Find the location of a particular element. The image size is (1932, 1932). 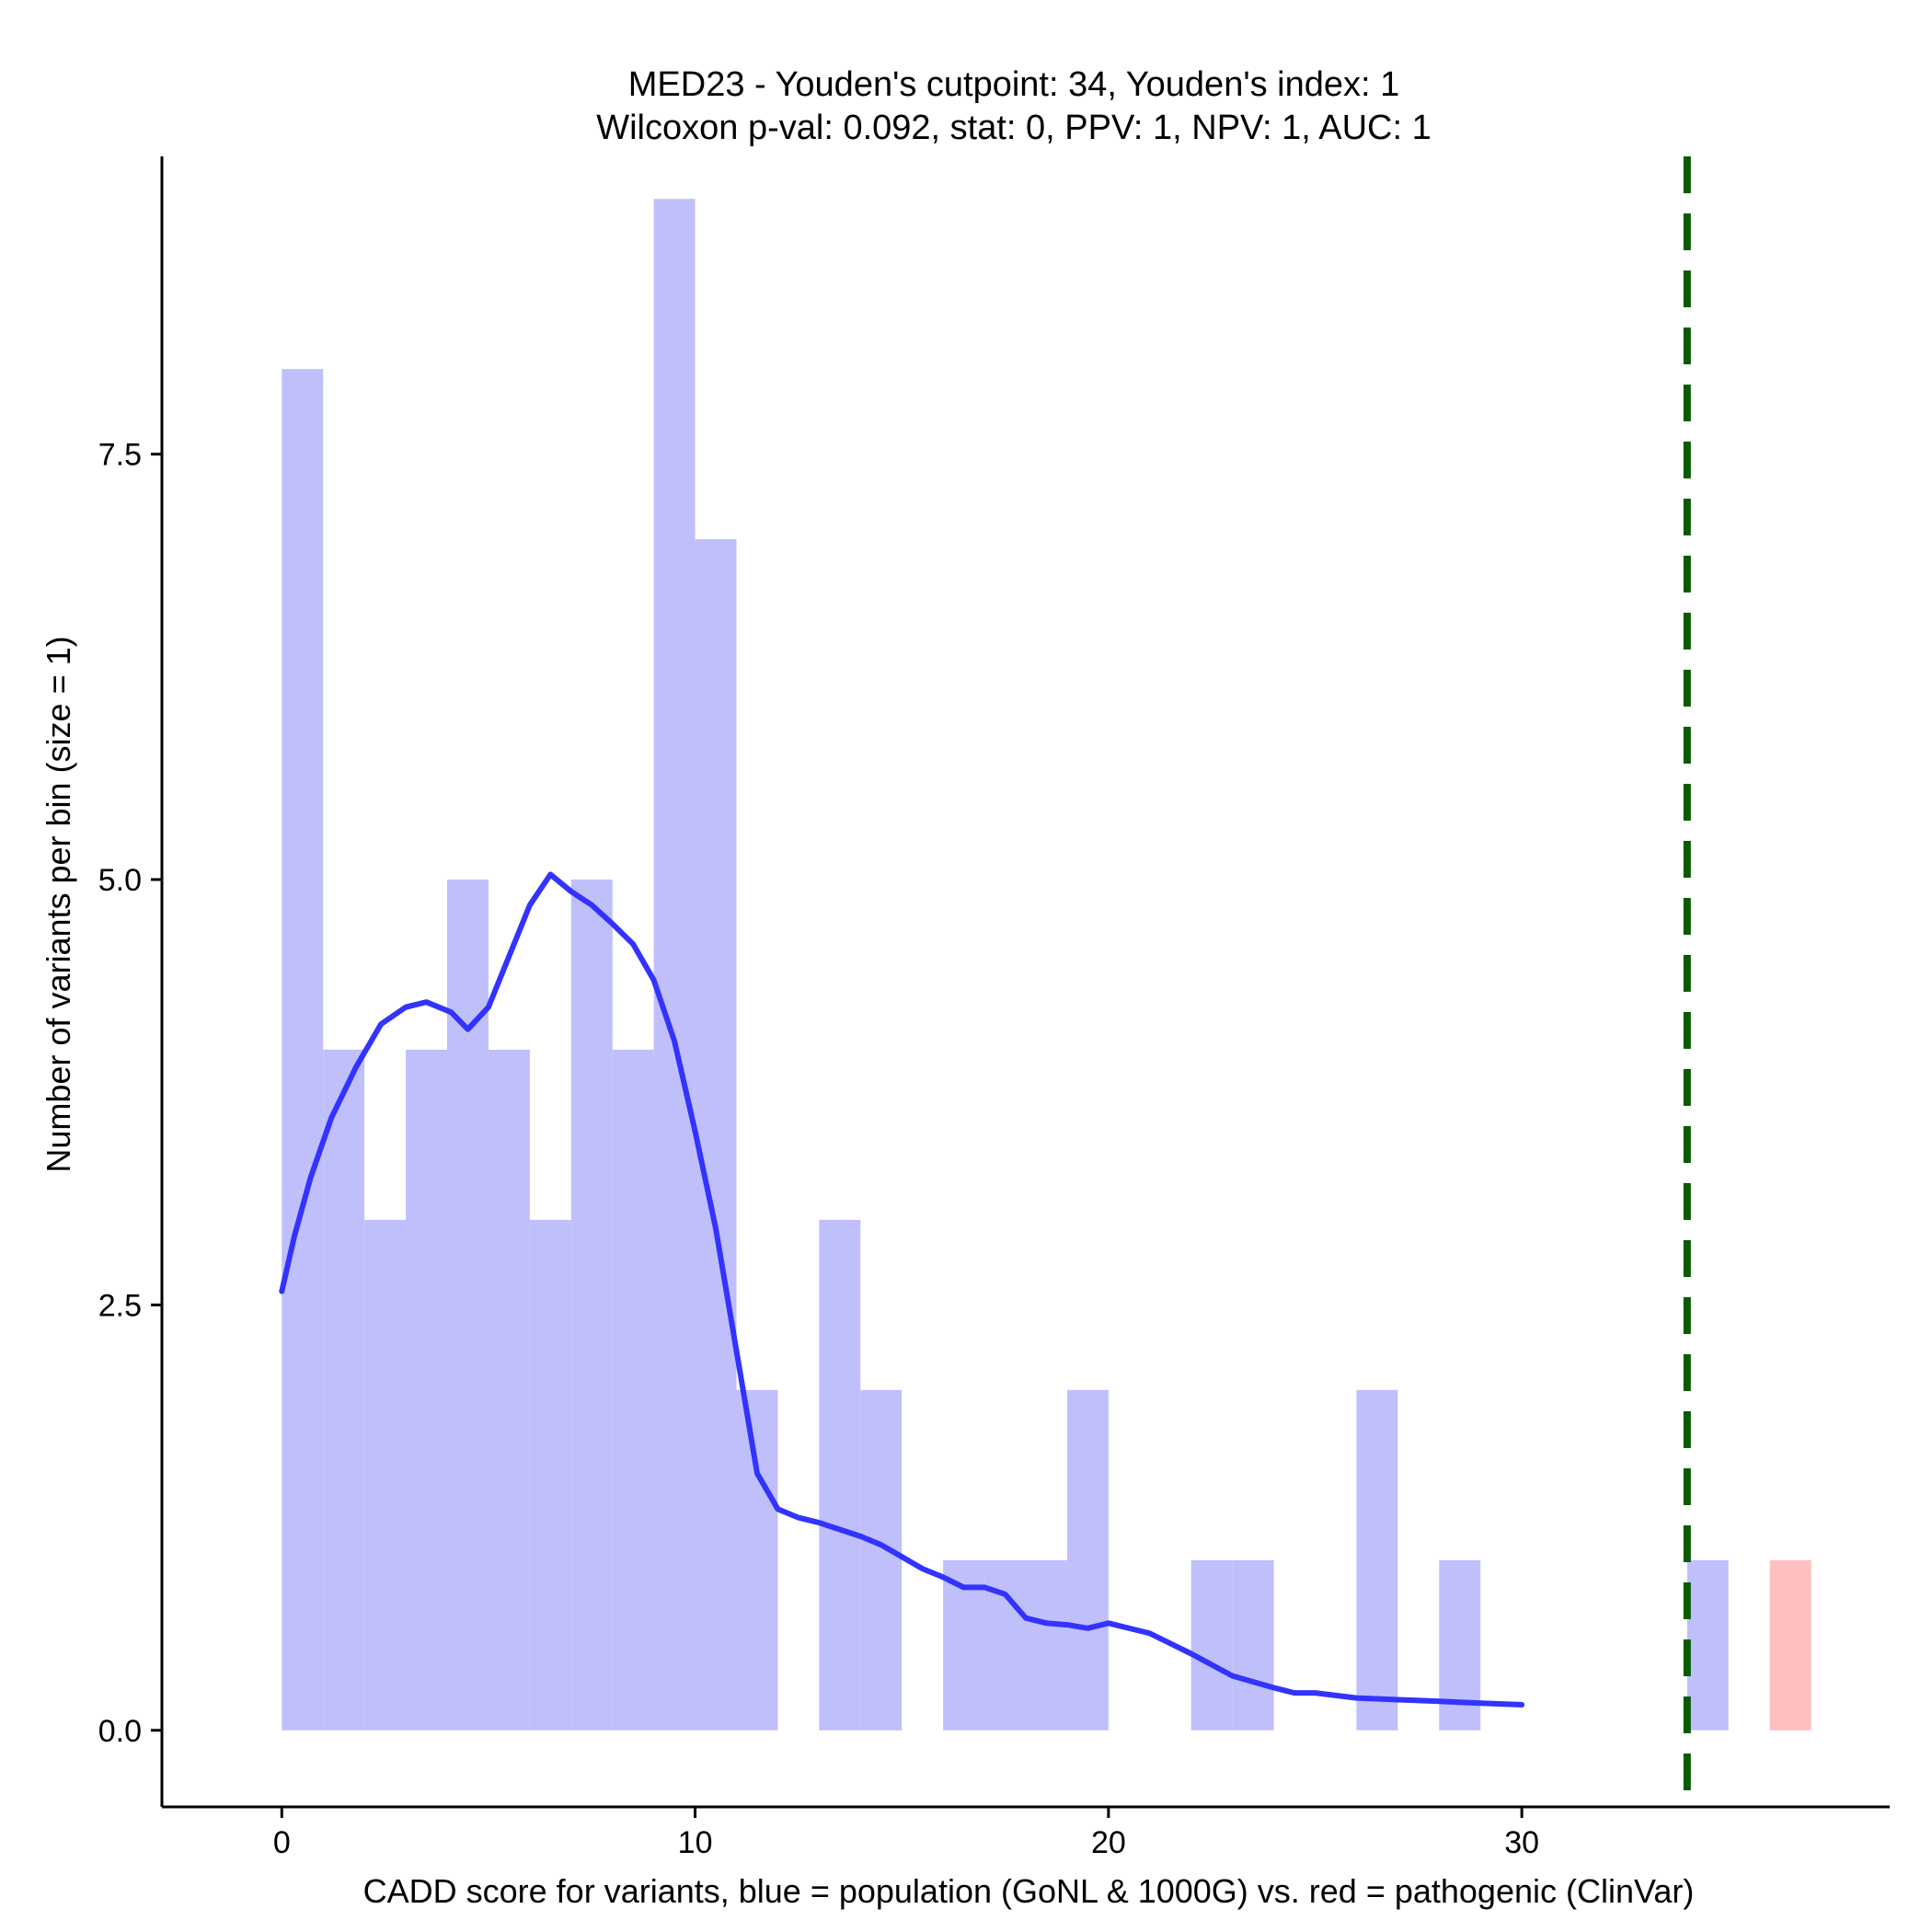

x-tick-label: 20 is located at coordinates (1108, 1842).